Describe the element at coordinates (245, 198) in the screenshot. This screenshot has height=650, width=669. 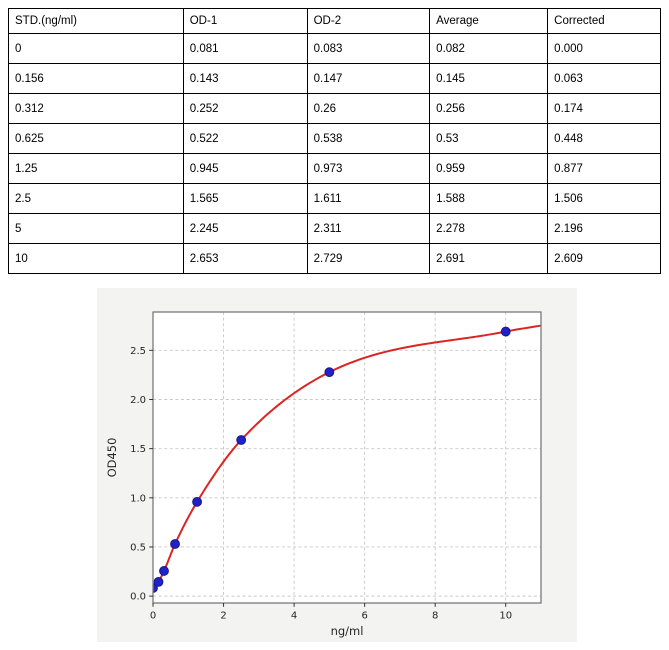
I see `table-cell: 1.565` at that location.